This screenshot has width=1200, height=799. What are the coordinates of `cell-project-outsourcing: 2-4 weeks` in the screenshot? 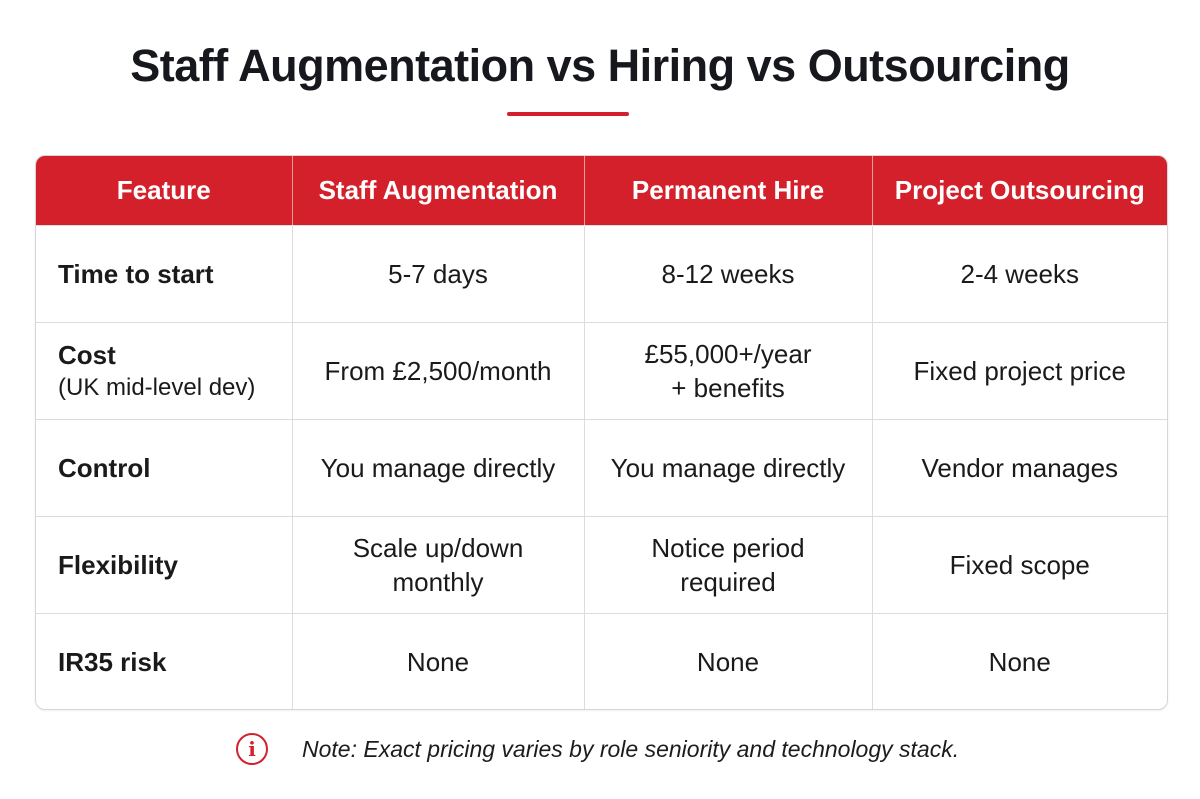 It's located at (1019, 273).